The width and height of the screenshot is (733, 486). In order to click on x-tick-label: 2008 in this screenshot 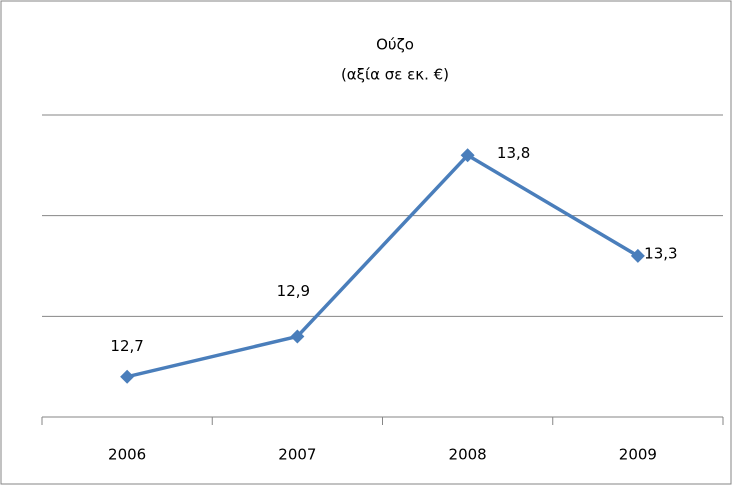, I will do `click(468, 455)`.